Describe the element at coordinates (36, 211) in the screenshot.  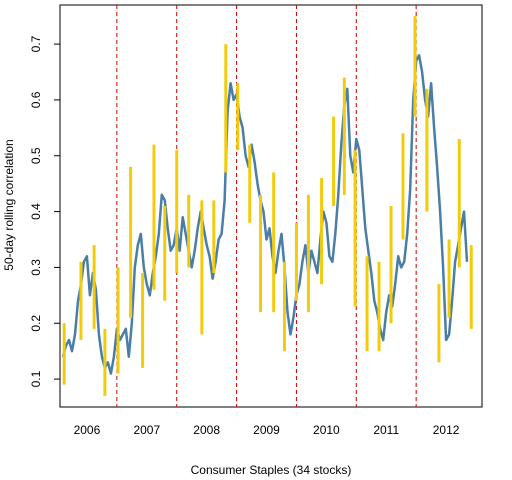
I see `y-tick-label-3: 0.4` at that location.